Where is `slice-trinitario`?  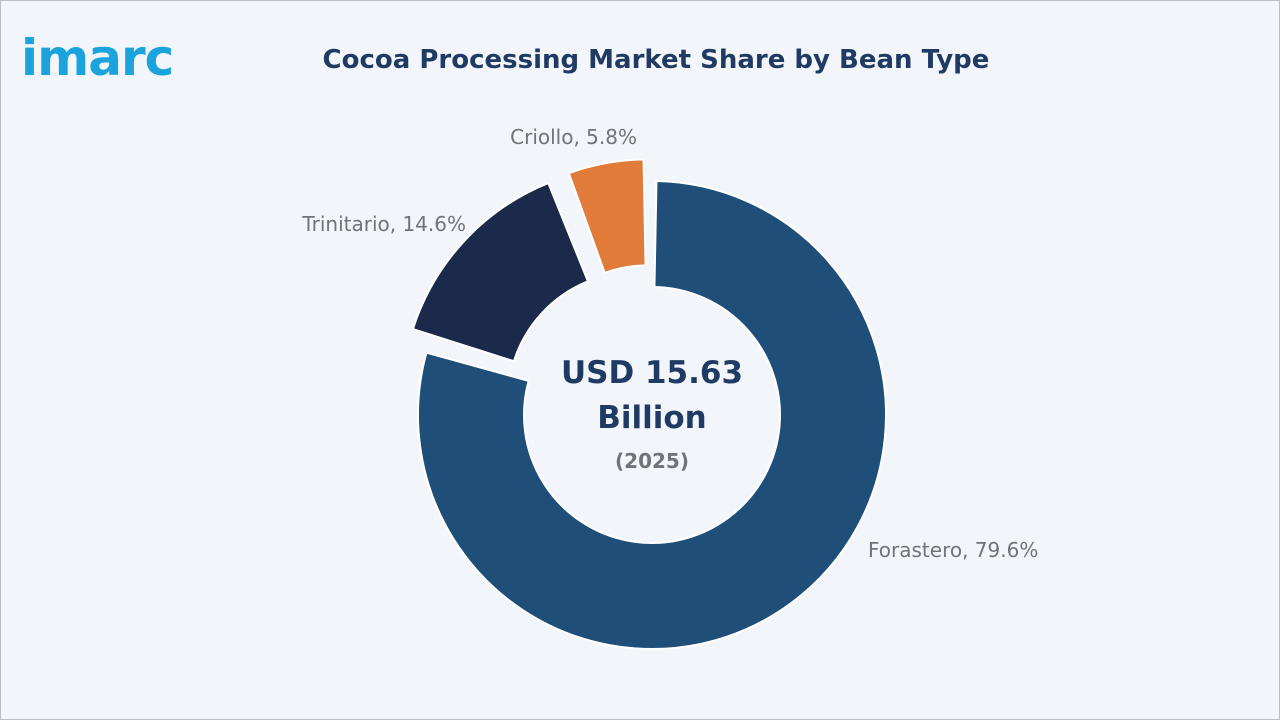
slice-trinitario is located at coordinates (500, 272).